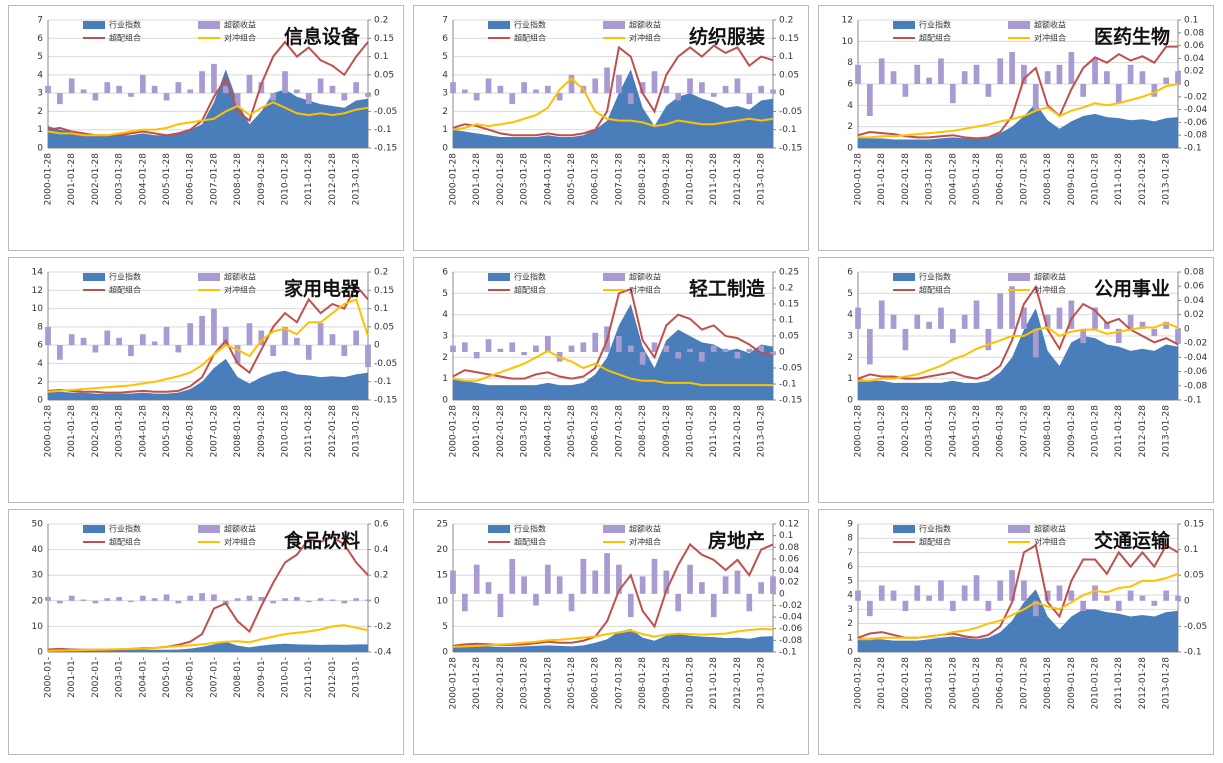  What do you see at coordinates (850, 539) in the screenshot?
I see `y-tick-label: 8` at bounding box center [850, 539].